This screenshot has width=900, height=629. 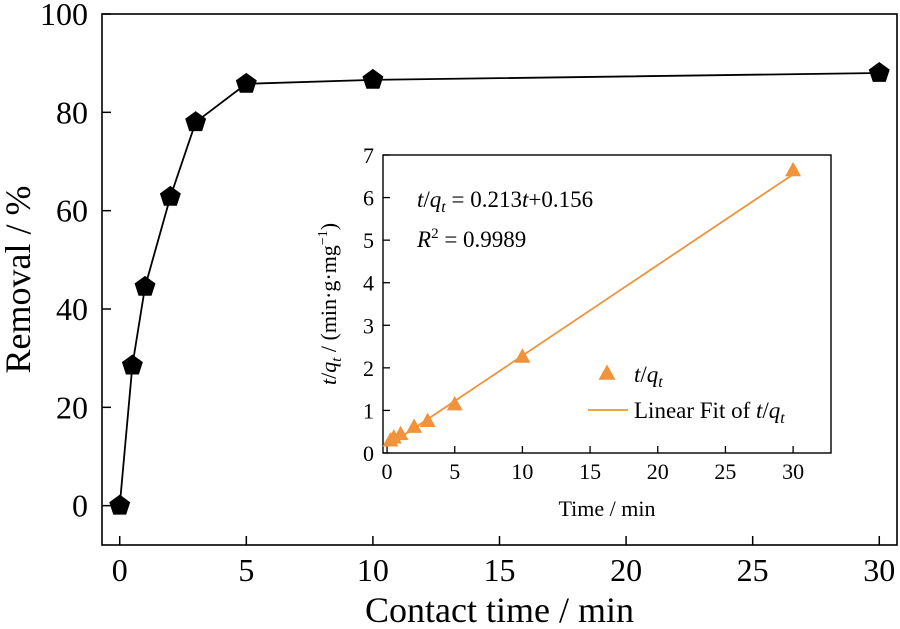 What do you see at coordinates (500, 570) in the screenshot?
I see `main-x-tick-label: 15` at bounding box center [500, 570].